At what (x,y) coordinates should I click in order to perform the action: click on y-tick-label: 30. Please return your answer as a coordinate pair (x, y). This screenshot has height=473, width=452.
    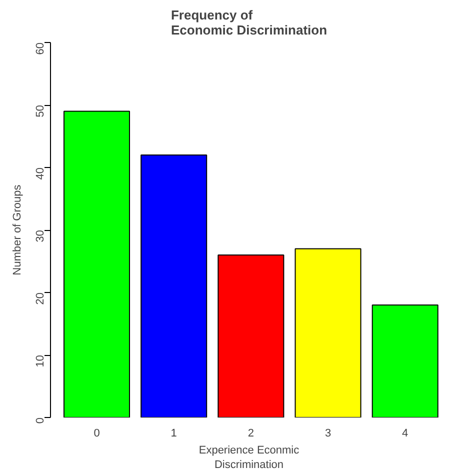
    Looking at the image, I should click on (40, 236).